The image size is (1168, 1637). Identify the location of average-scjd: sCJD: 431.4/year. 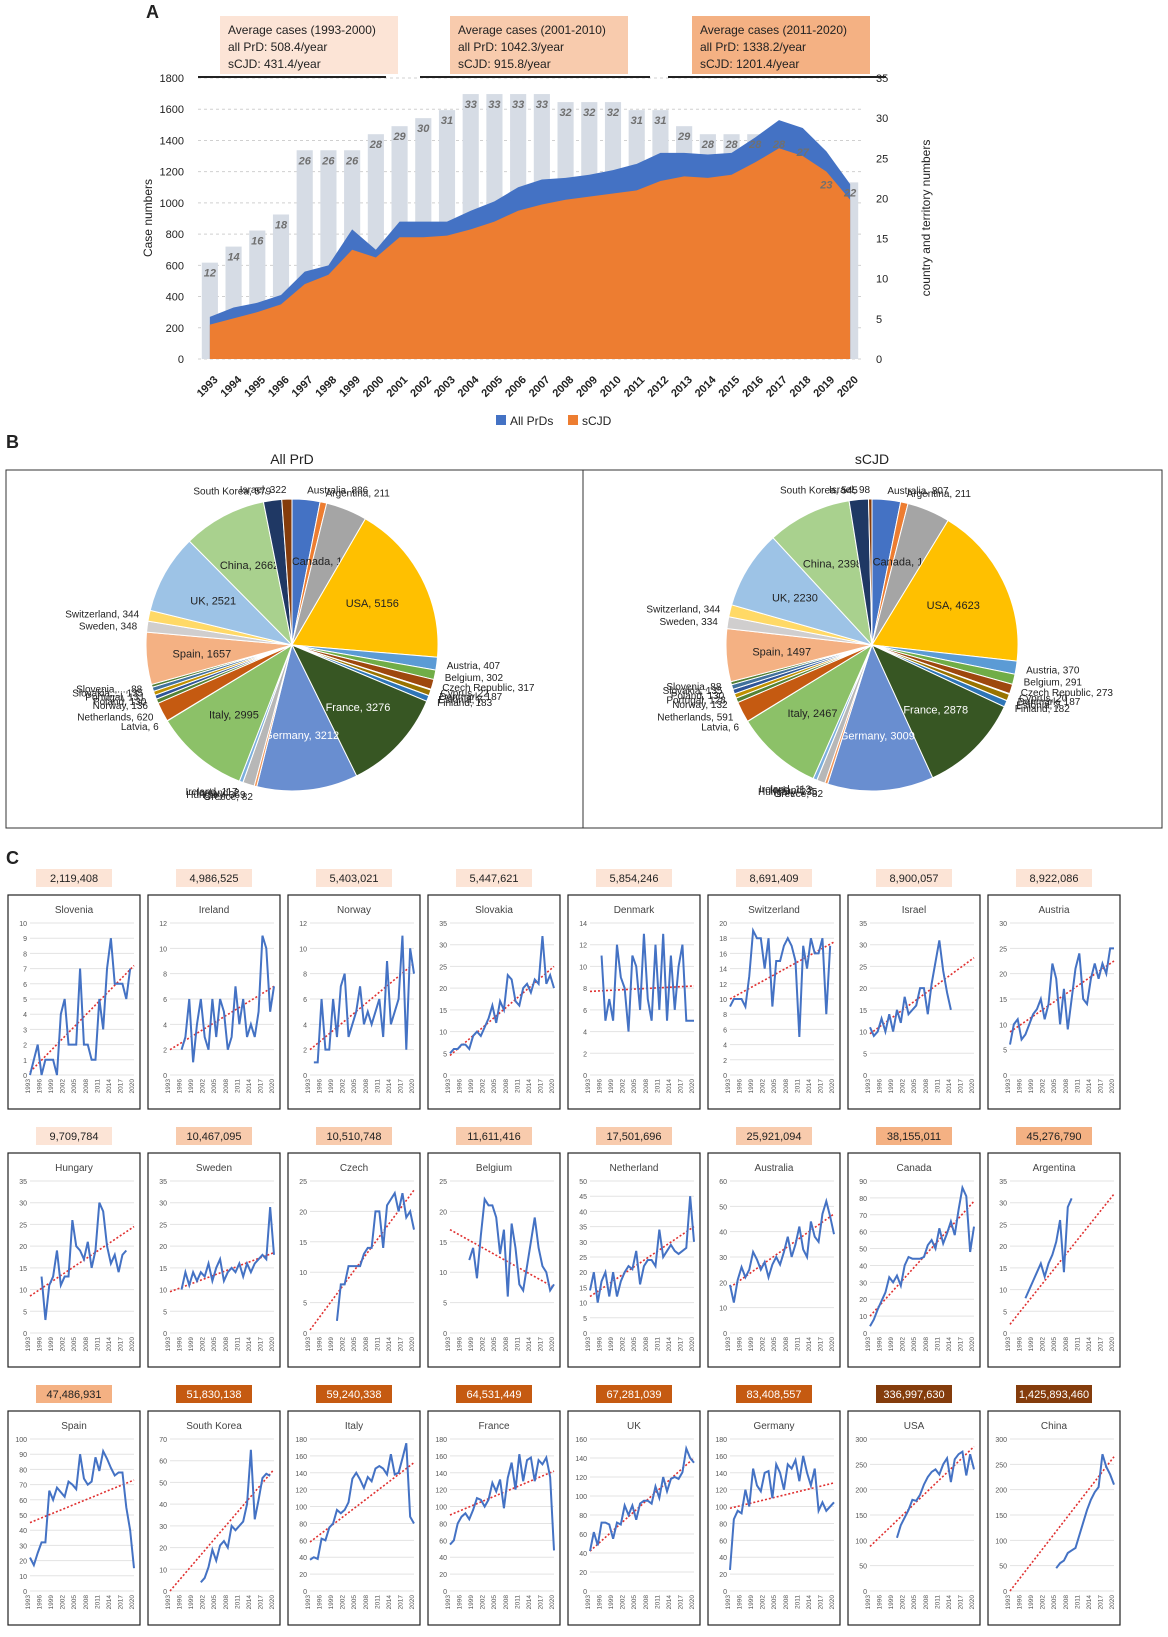
(274, 64).